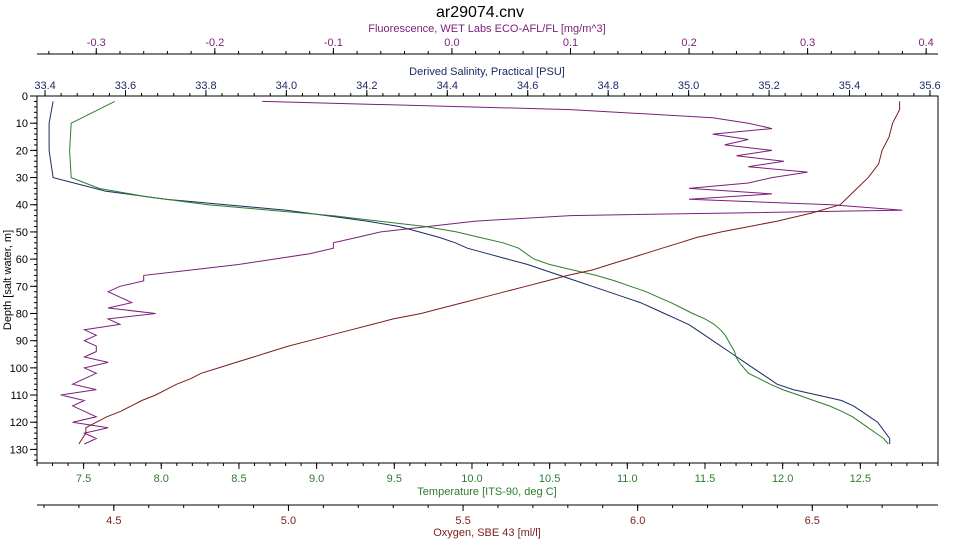 The image size is (960, 540). Describe the element at coordinates (471, 479) in the screenshot. I see `temperature-tick-label: 10.0` at that location.